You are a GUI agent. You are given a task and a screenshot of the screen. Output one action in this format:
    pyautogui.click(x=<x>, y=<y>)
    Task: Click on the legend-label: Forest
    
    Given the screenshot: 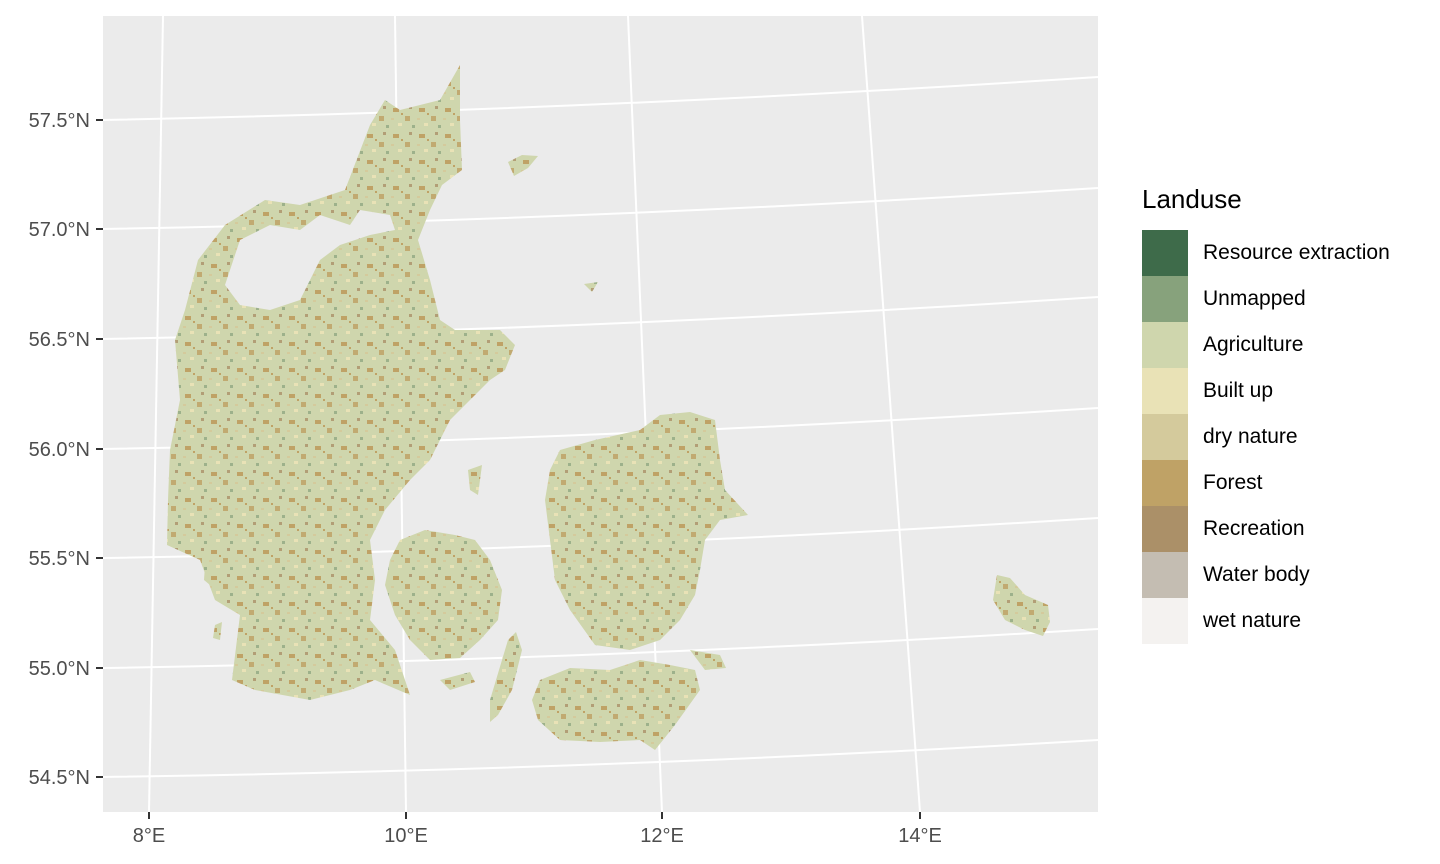 What is the action you would take?
    pyautogui.click(x=1233, y=482)
    